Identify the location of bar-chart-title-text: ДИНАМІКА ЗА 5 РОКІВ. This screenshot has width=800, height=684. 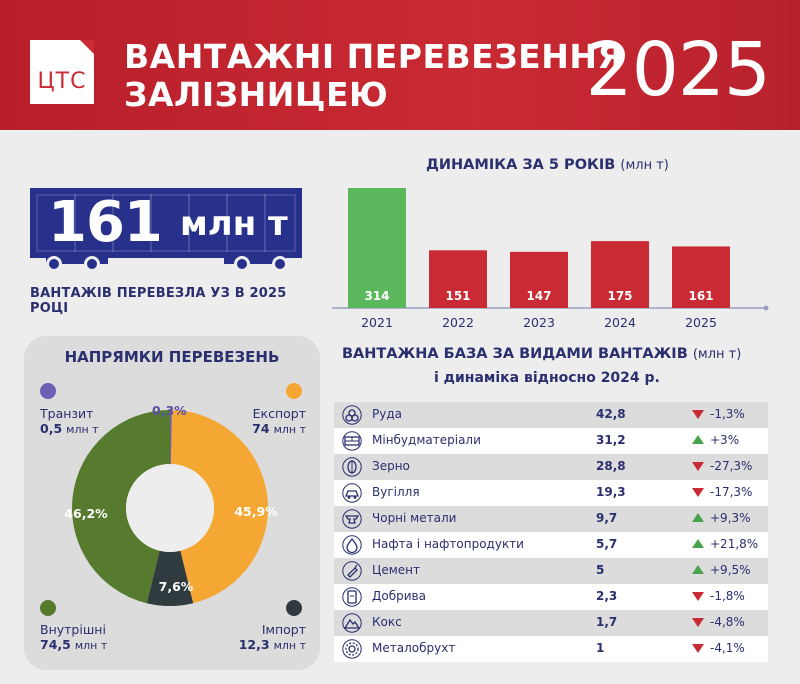
(521, 165).